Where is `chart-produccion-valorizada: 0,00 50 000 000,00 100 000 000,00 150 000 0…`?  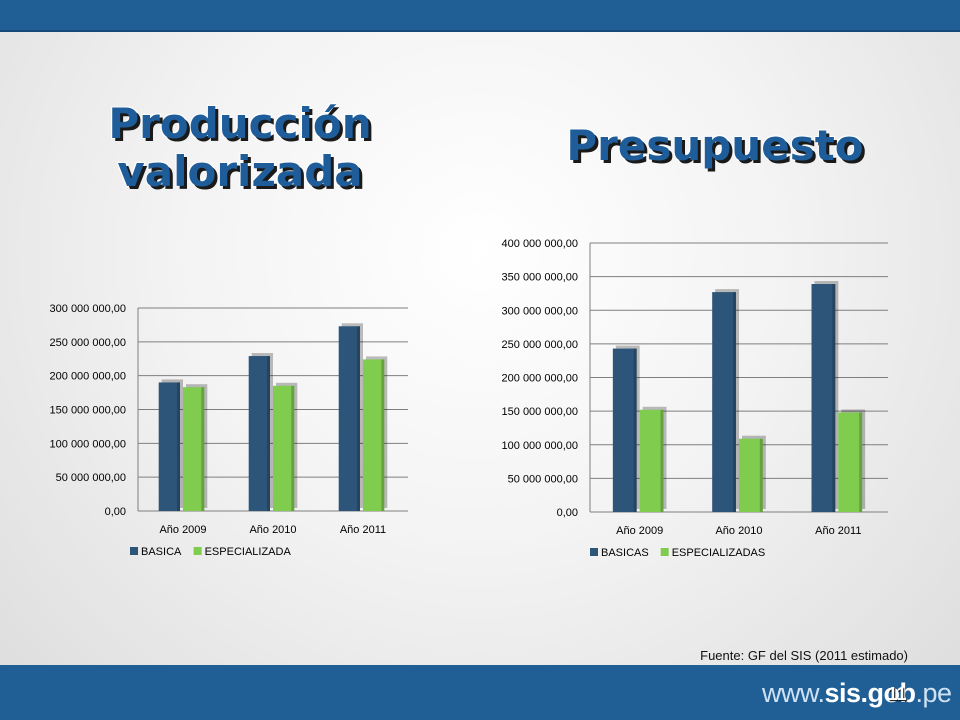
chart-produccion-valorizada: 0,00 50 000 000,00 100 000 000,00 150 000 0… is located at coordinates (229, 430).